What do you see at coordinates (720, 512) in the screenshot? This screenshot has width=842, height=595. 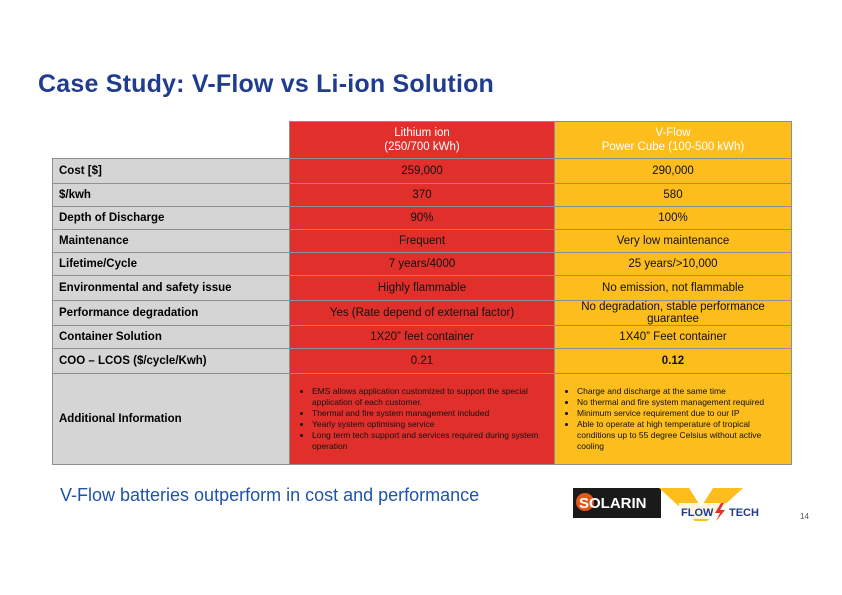 I see `lightning-bolt-icon` at bounding box center [720, 512].